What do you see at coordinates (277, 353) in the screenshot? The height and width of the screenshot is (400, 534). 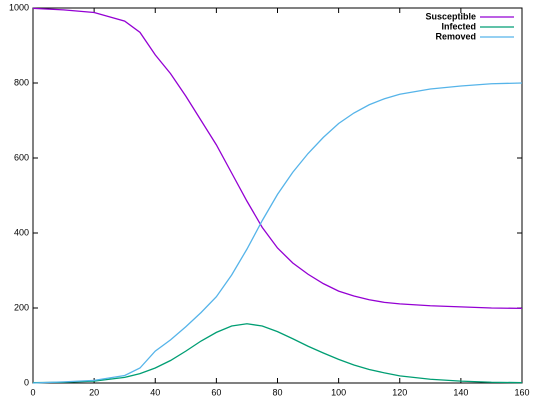 I see `series-line` at bounding box center [277, 353].